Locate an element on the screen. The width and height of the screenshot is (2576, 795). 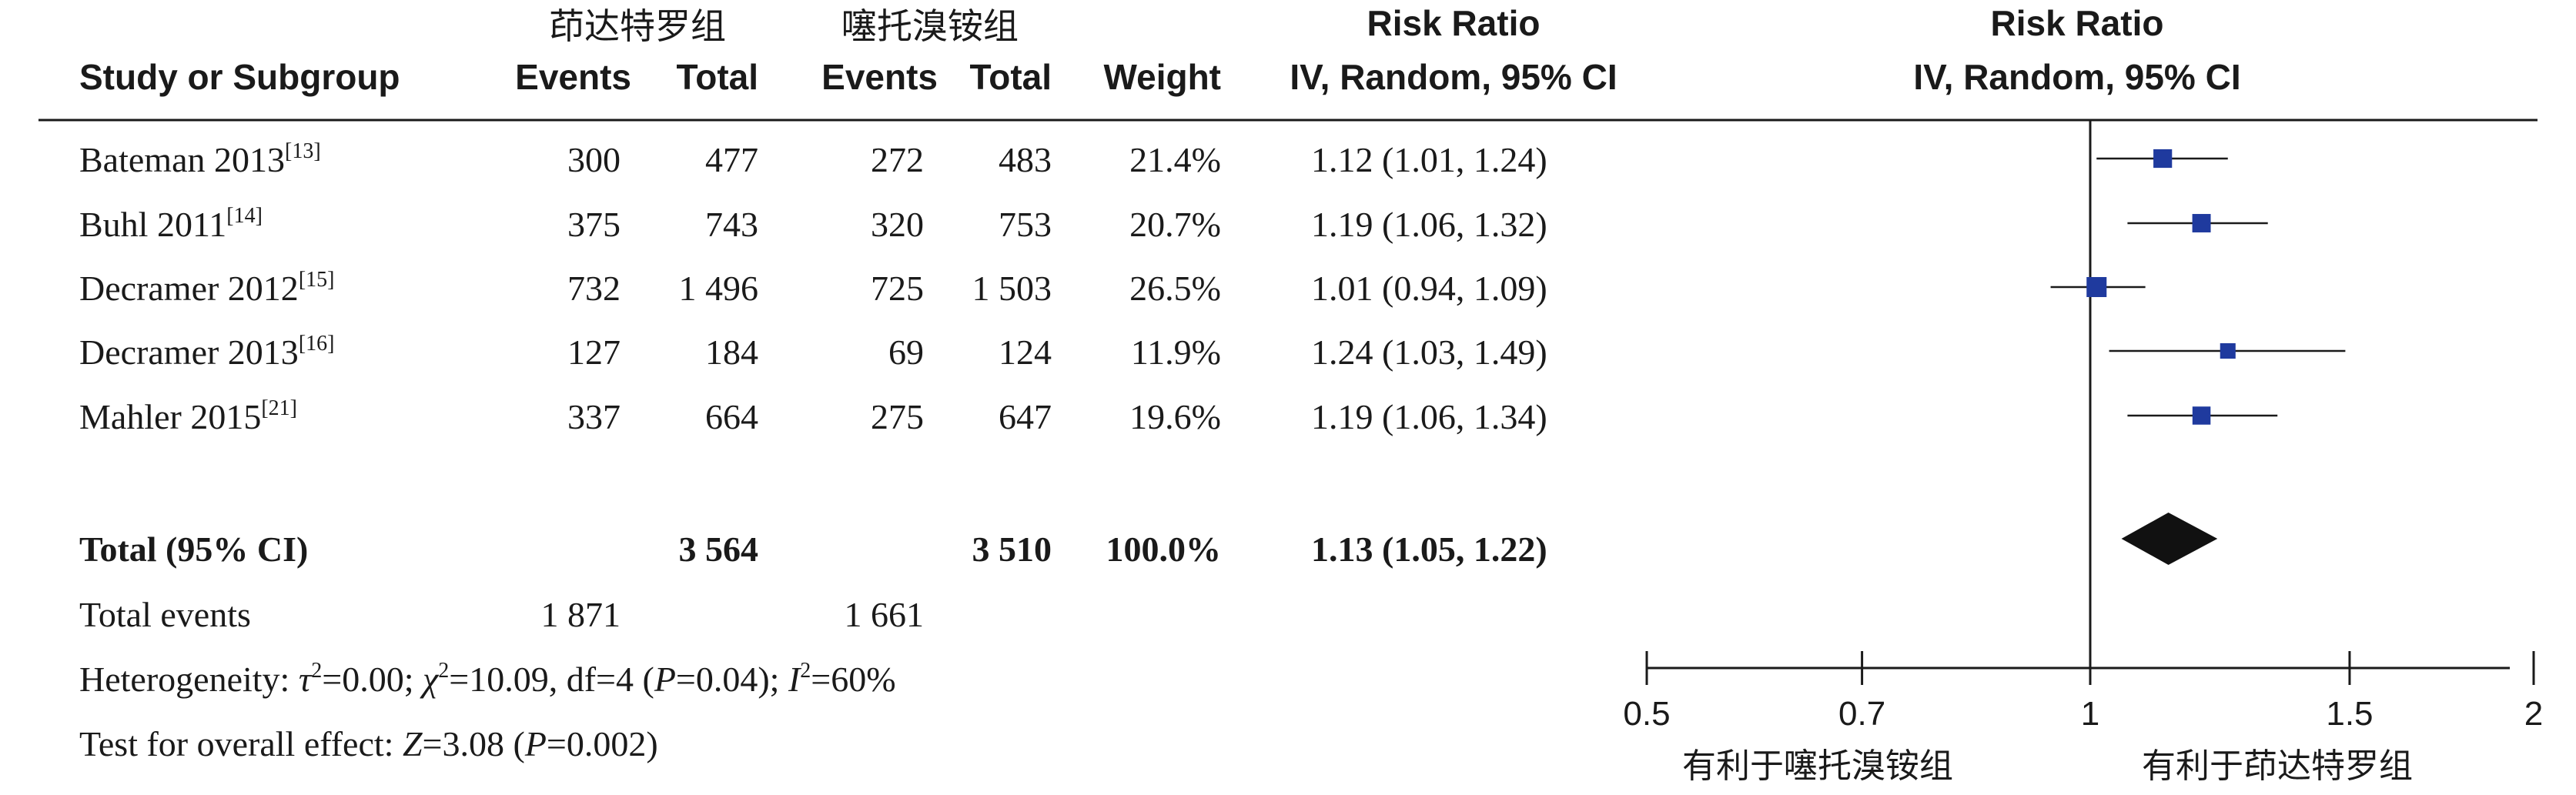
group1-events-header: Events is located at coordinates (573, 77).